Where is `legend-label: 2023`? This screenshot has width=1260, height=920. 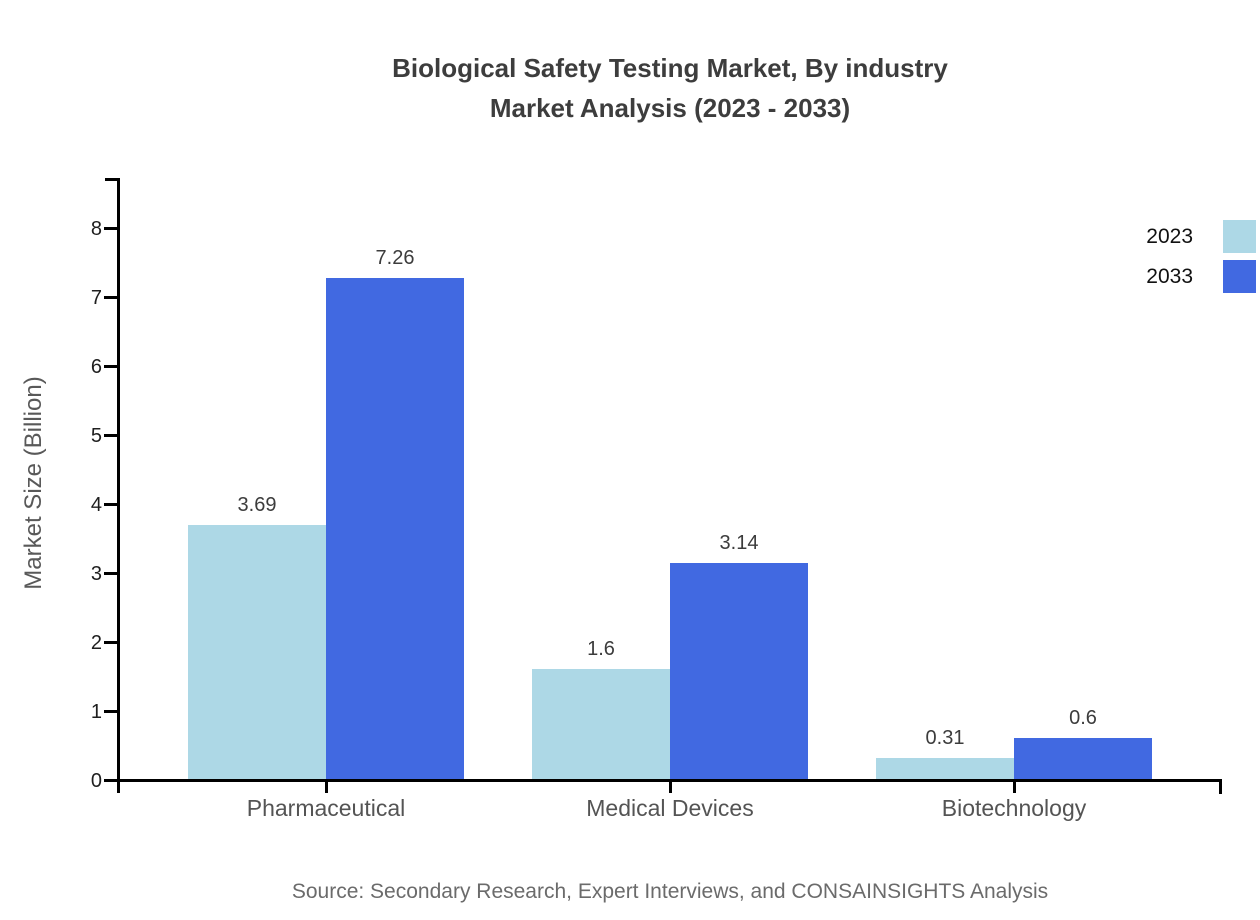
legend-label: 2023 is located at coordinates (1169, 236).